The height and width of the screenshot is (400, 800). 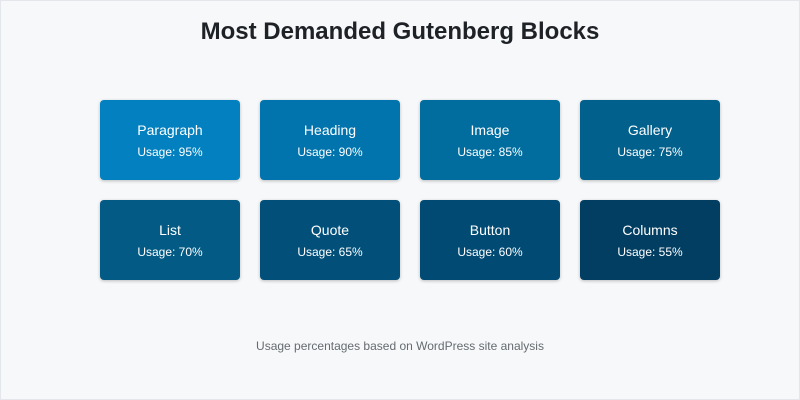 I want to click on block-card-paragraph: Paragraph Usage: 95%, so click(x=170, y=140).